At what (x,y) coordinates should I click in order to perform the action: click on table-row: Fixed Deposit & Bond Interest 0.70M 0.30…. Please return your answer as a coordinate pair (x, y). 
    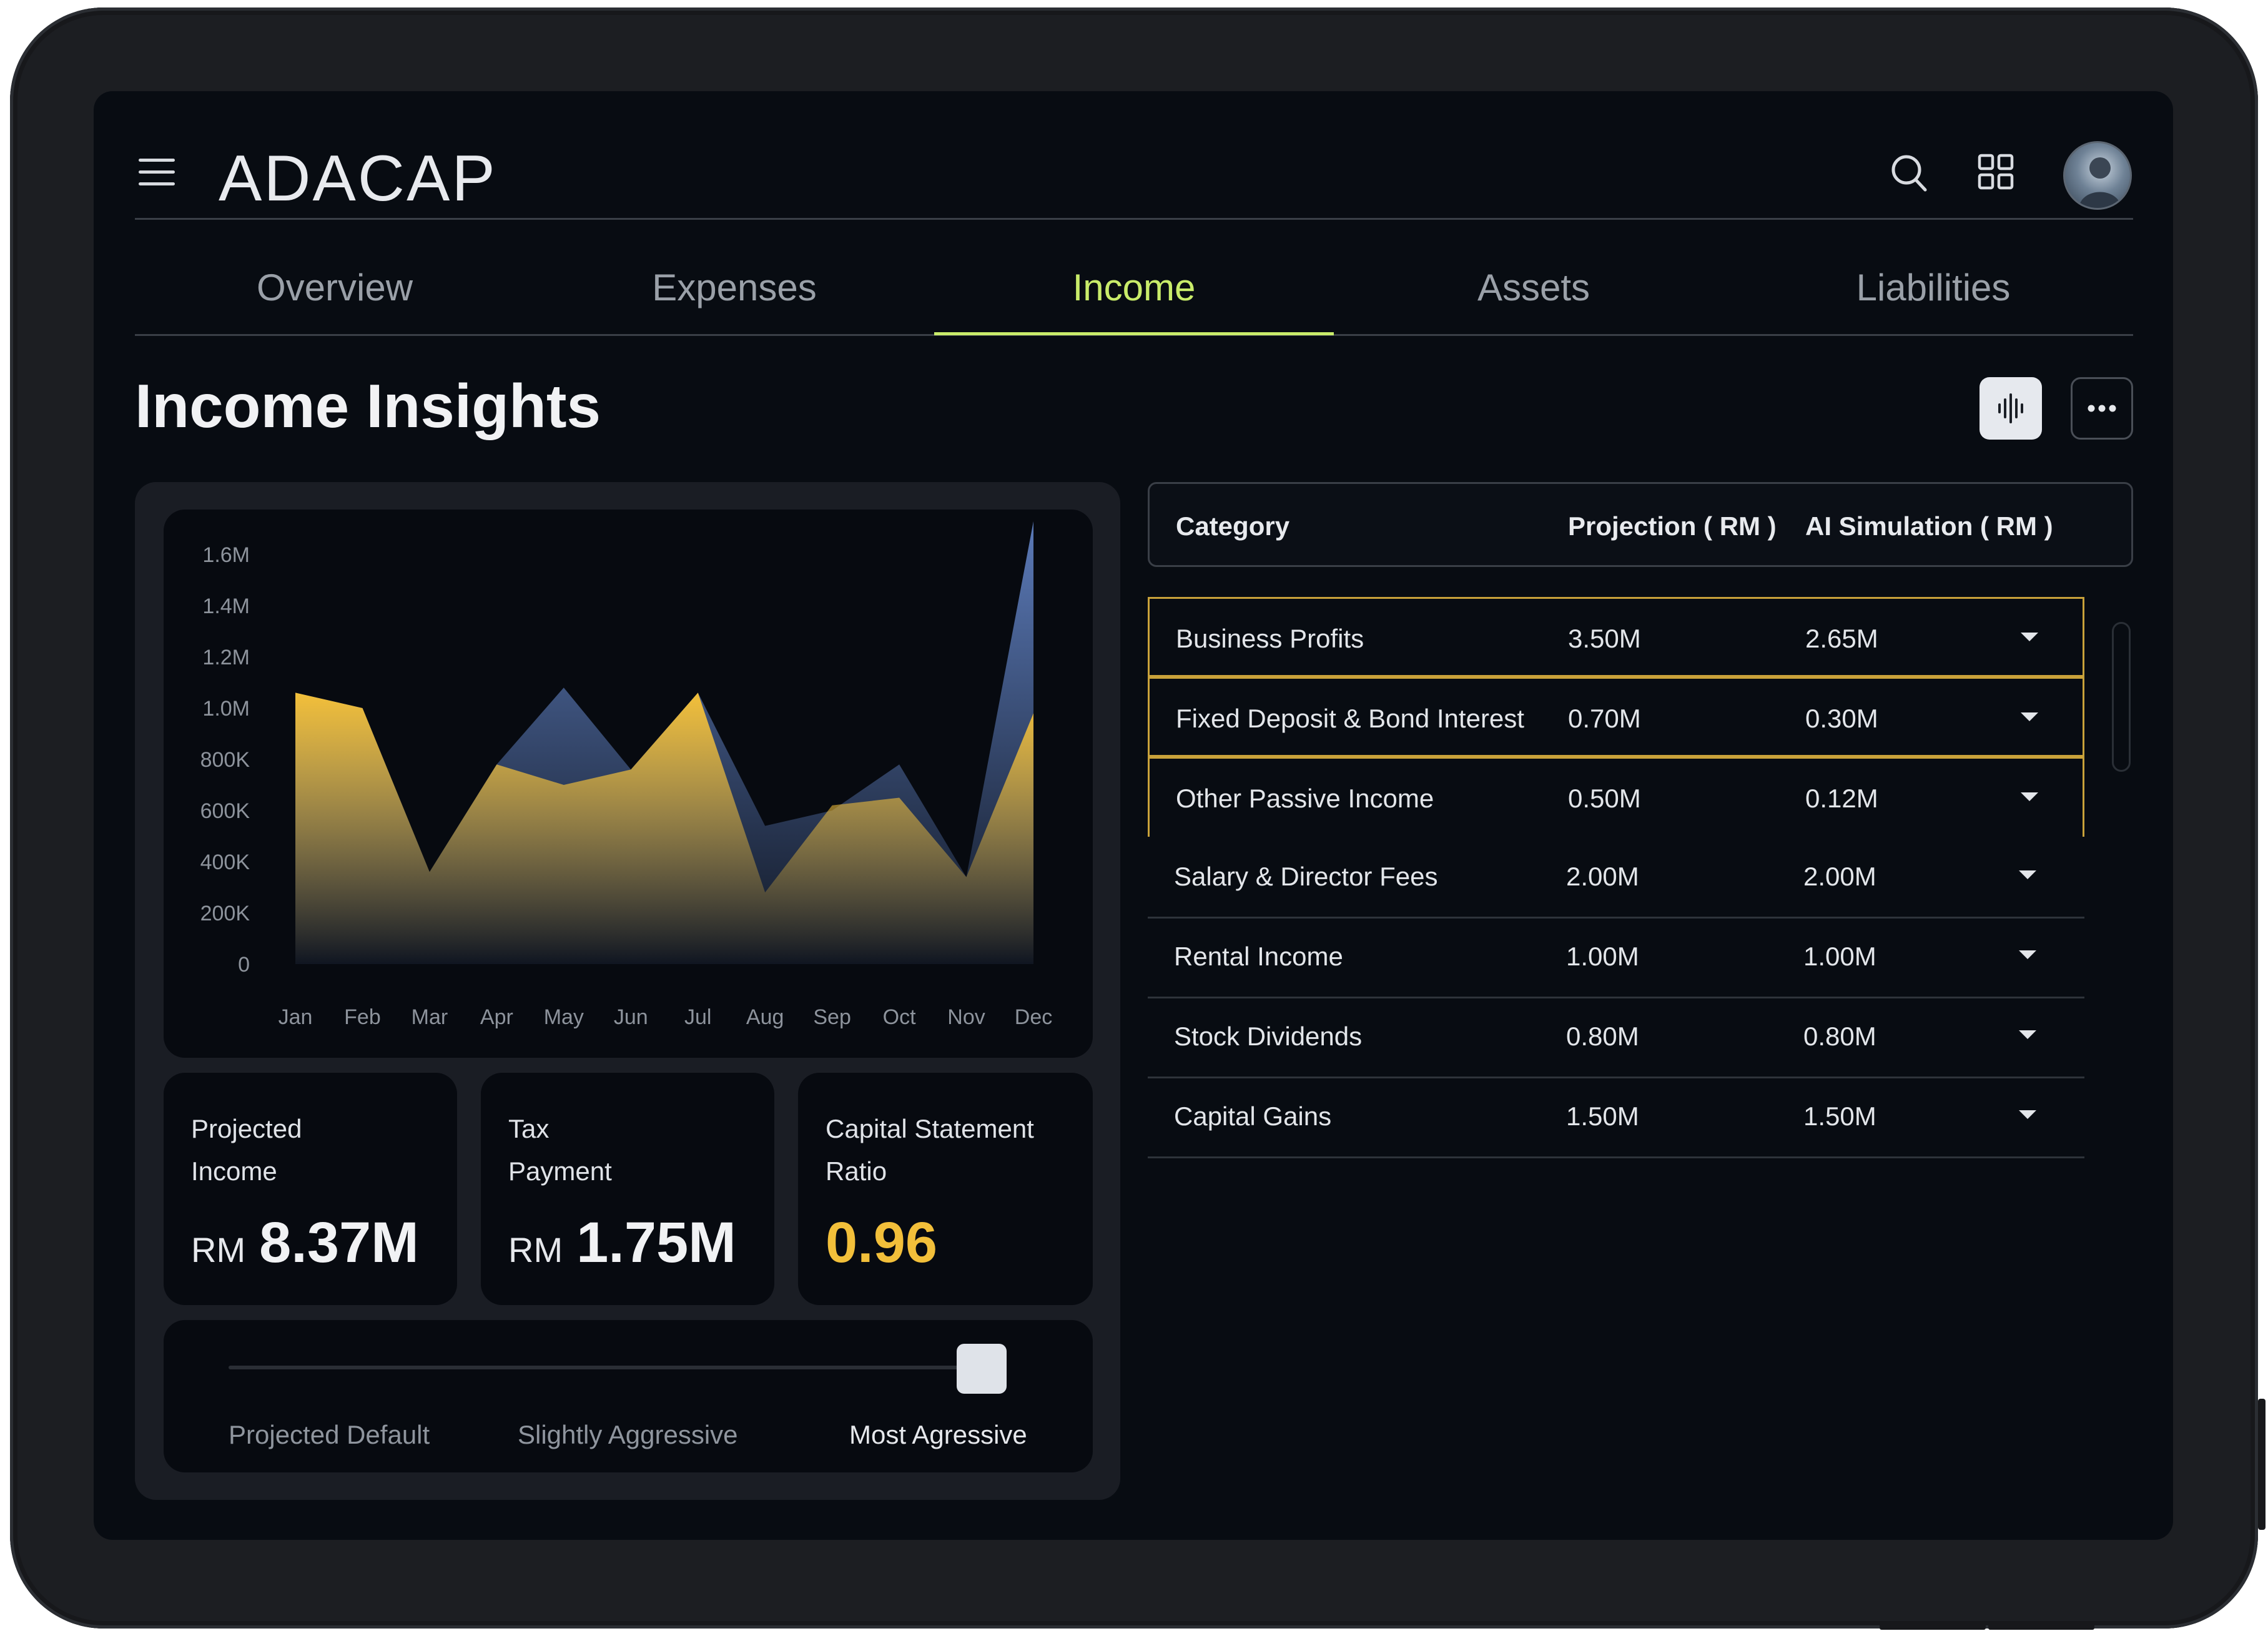
    Looking at the image, I should click on (1616, 717).